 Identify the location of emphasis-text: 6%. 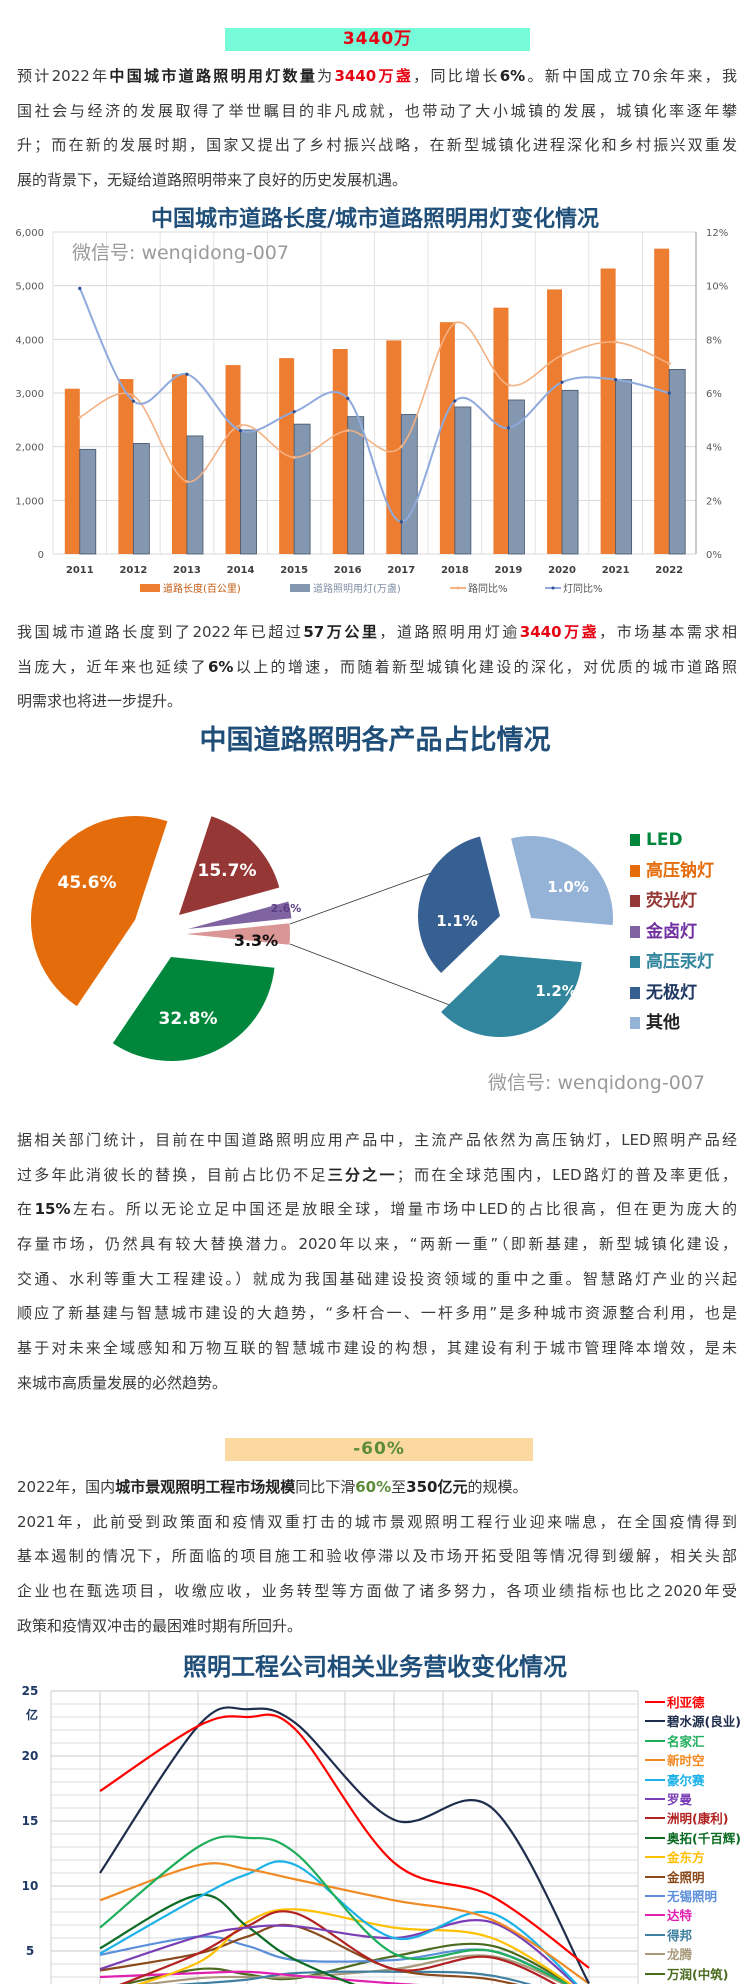
(221, 666).